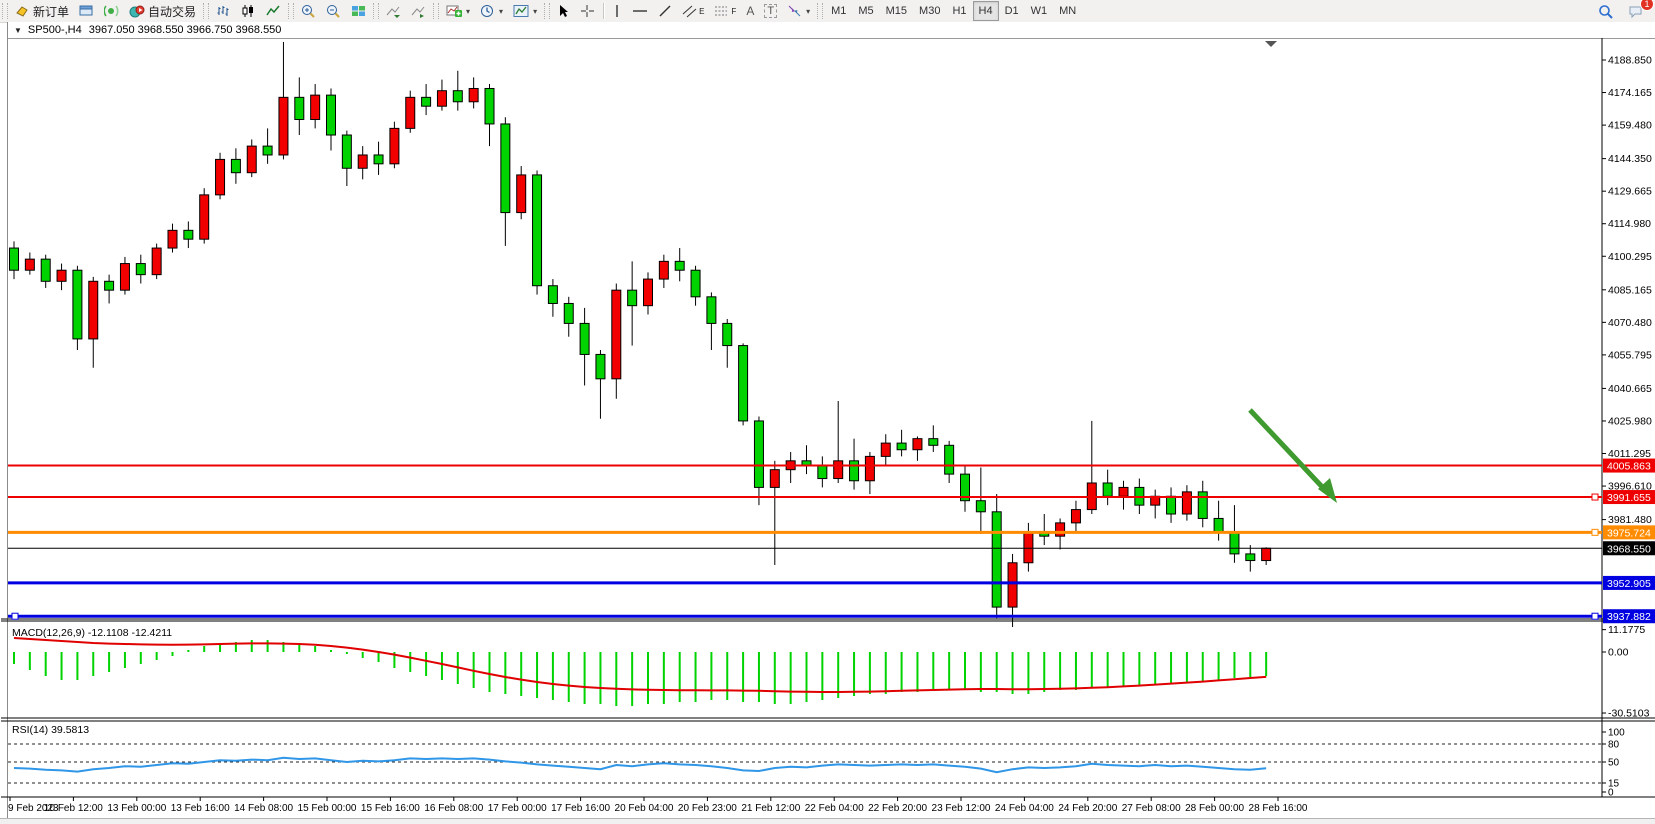 This screenshot has height=824, width=1655. What do you see at coordinates (1630, 421) in the screenshot?
I see `svg-text: 4025.980` at bounding box center [1630, 421].